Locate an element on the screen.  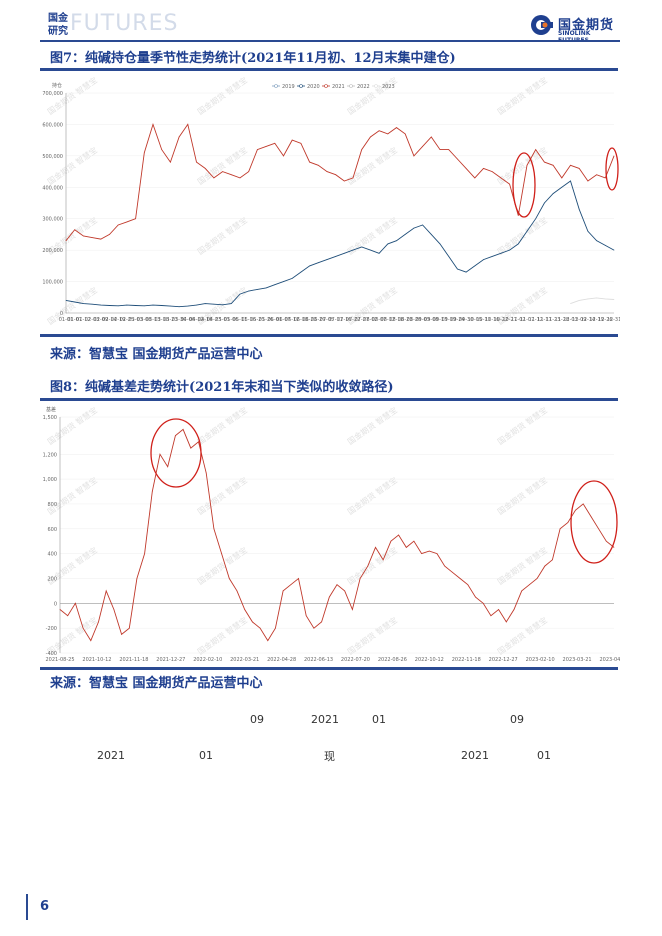
x-tick-label: 09-08 is located at coordinates (431, 320).